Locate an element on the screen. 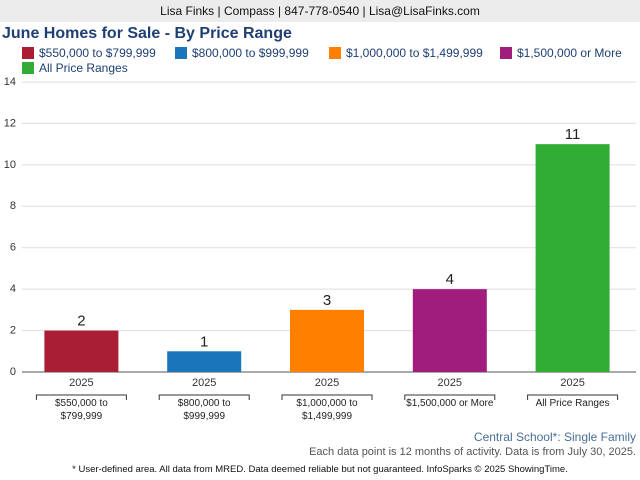  group-label: $1,500,000 or More is located at coordinates (450, 403).